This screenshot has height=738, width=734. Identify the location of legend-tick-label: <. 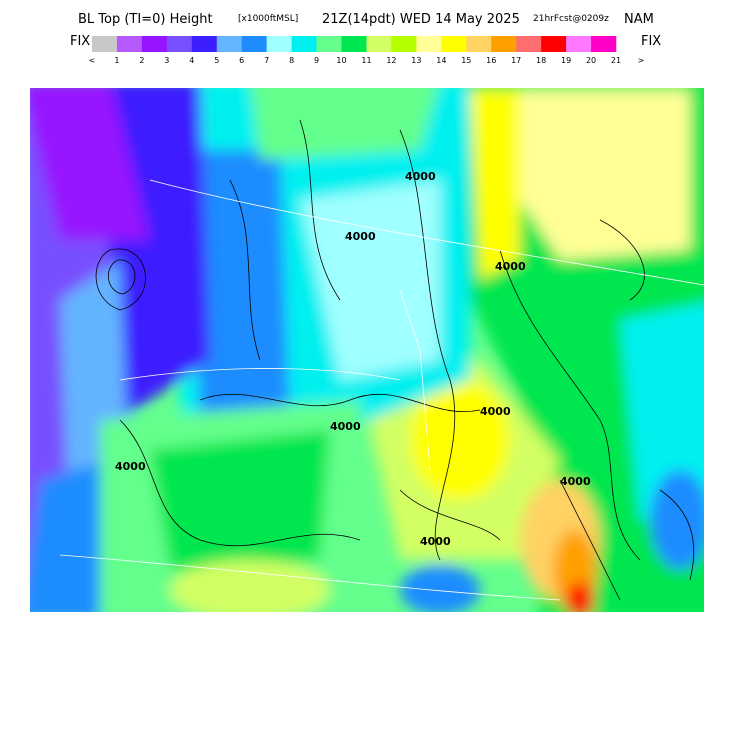
(92, 60).